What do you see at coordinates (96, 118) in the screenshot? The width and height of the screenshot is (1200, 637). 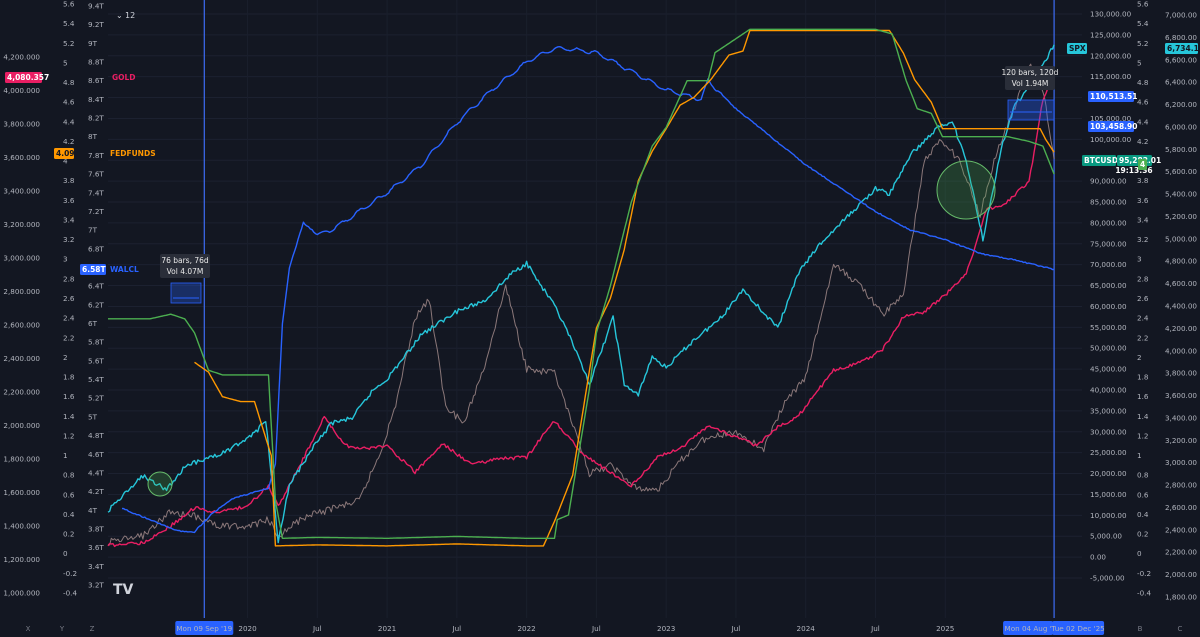 I see `walcl-axis-tick: 8.2T` at bounding box center [96, 118].